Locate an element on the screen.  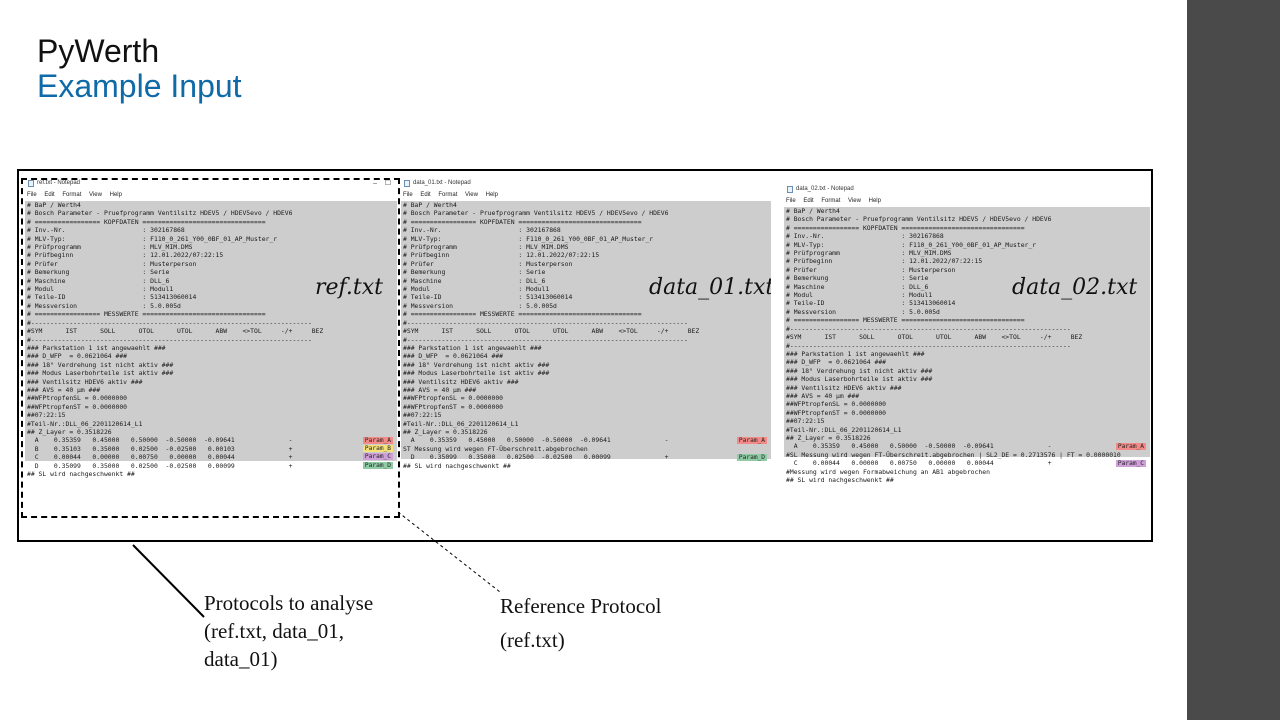
protocols-note-line: (ref.txt, data_01, is located at coordinates (274, 631).